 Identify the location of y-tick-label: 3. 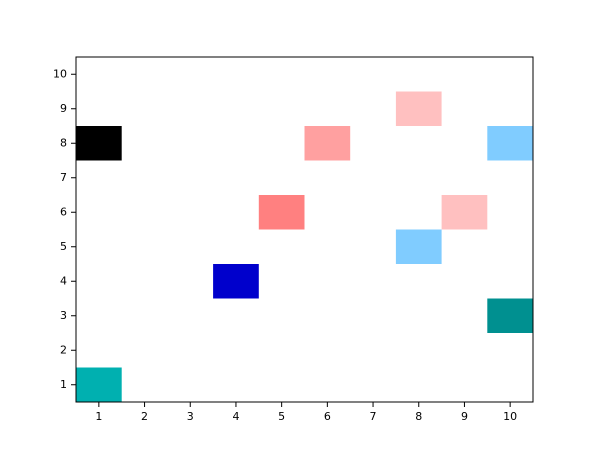
(63, 315).